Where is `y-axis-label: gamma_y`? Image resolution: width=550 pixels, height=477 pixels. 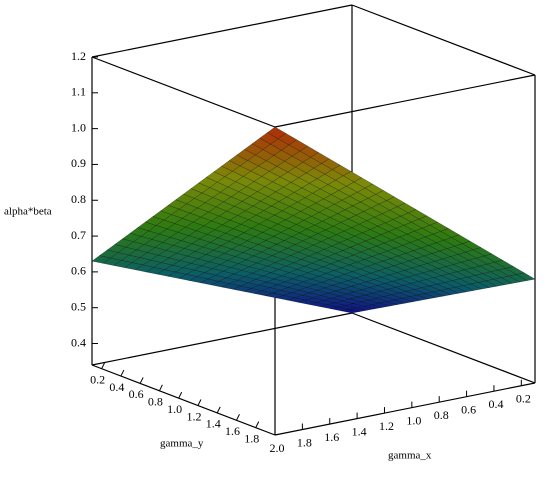 y-axis-label: gamma_y is located at coordinates (182, 444).